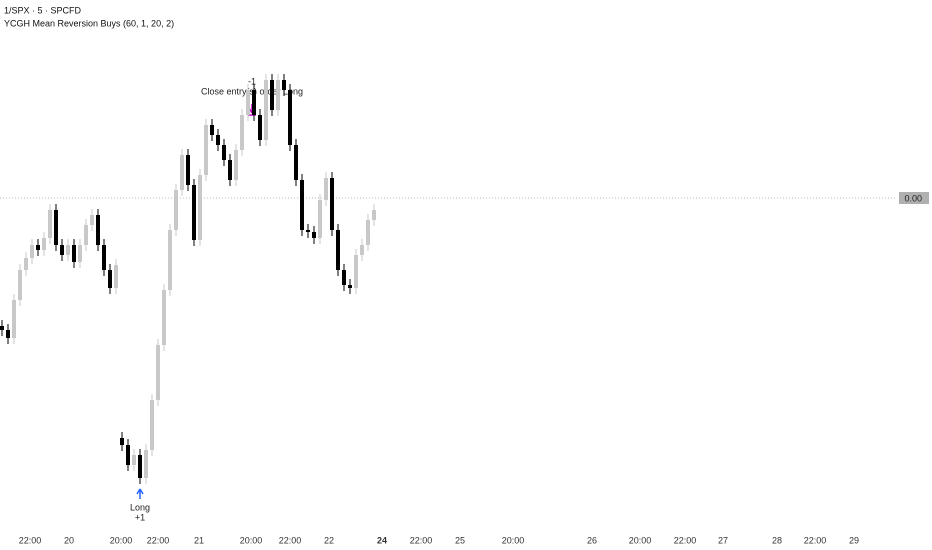  Describe the element at coordinates (382, 540) in the screenshot. I see `x-tick-label: 24` at that location.